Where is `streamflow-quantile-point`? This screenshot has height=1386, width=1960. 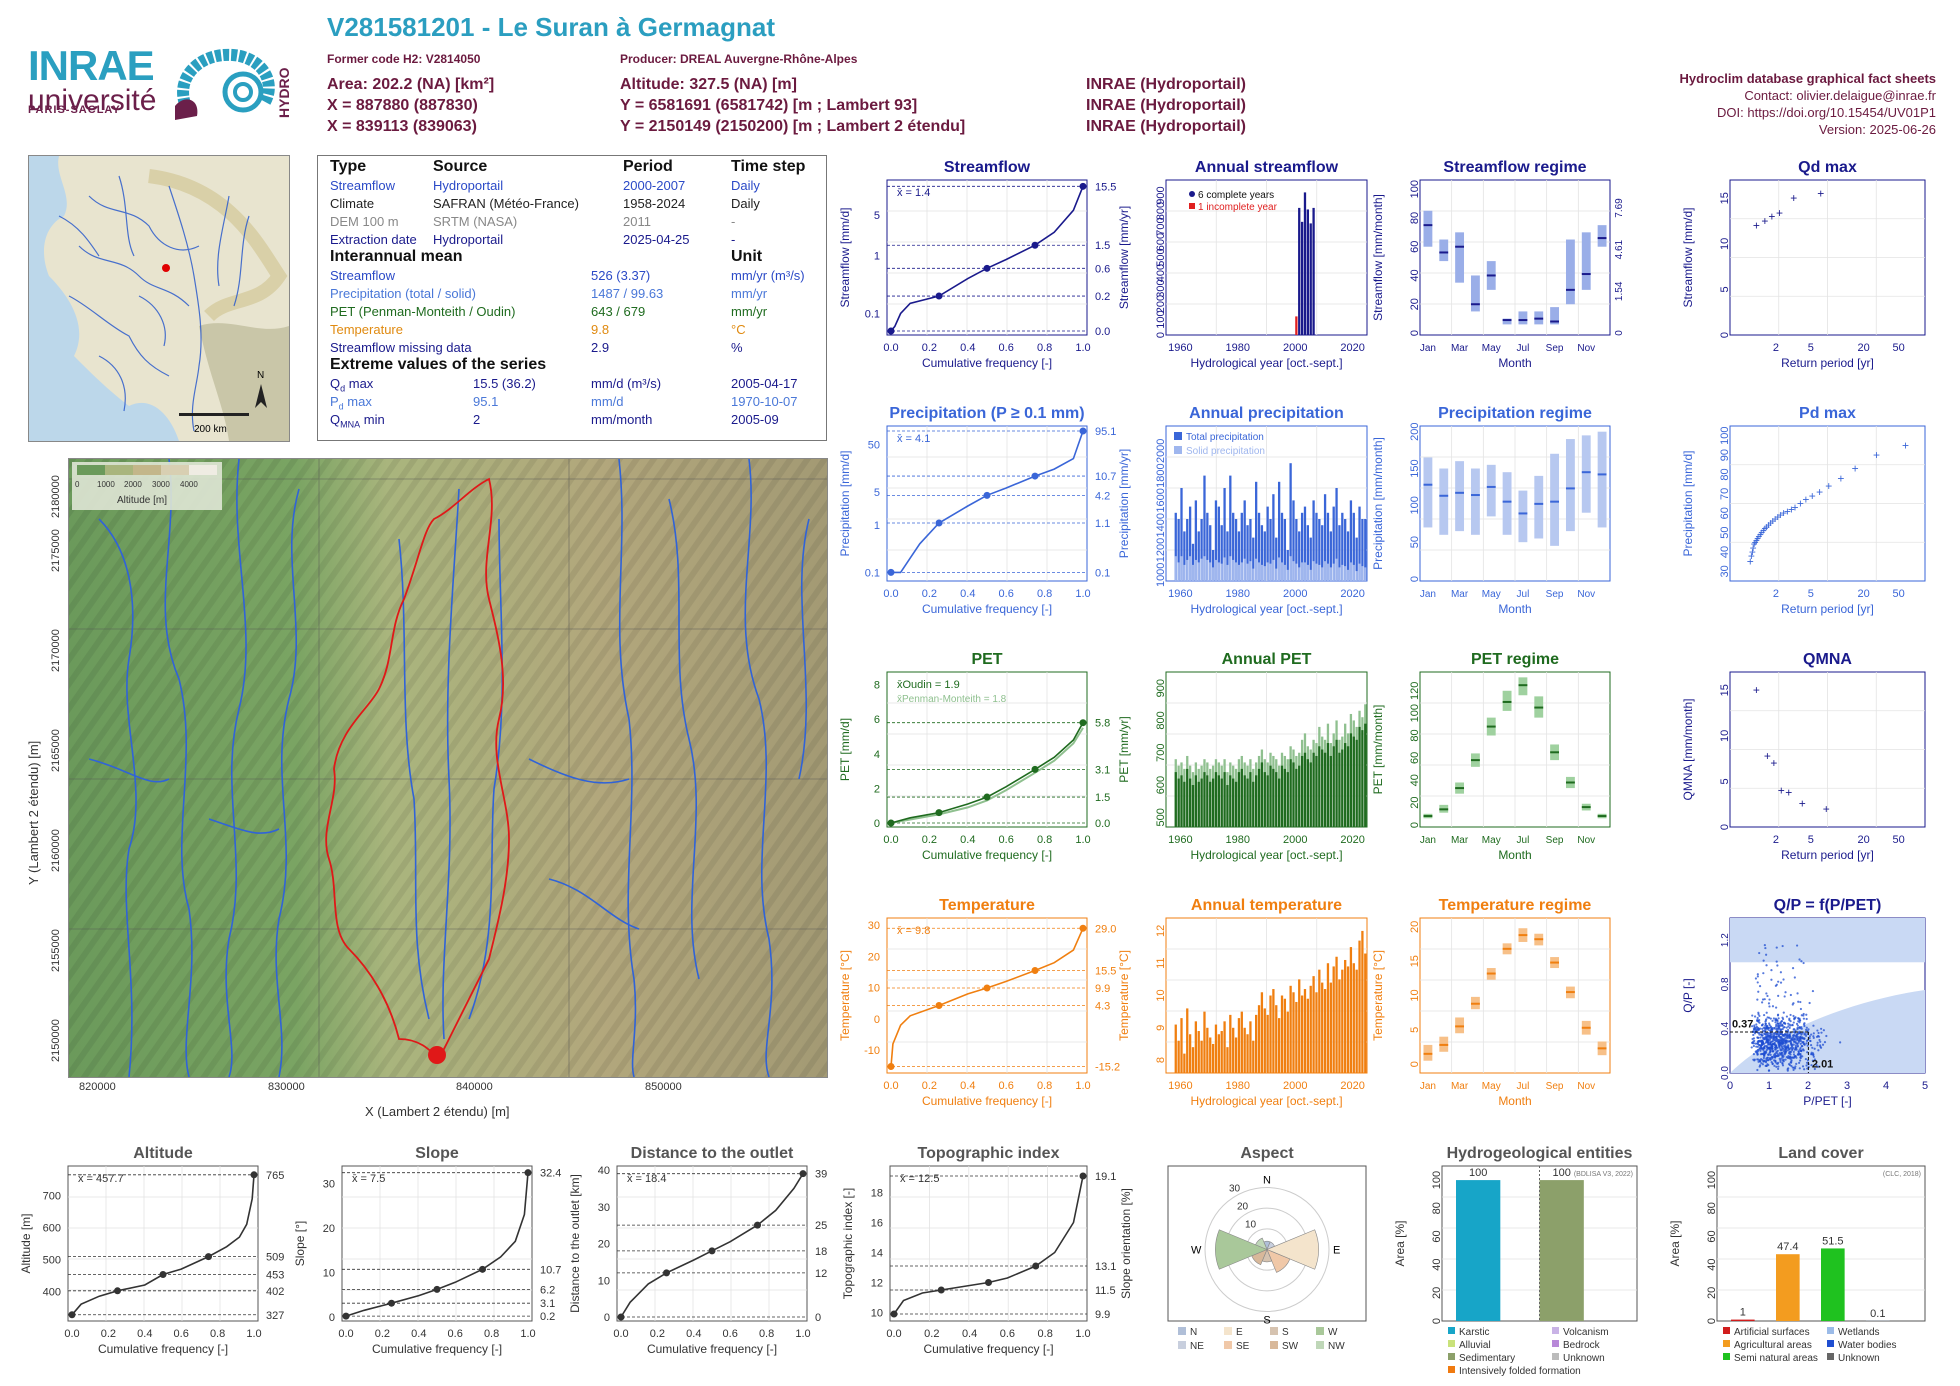 streamflow-quantile-point is located at coordinates (1083, 186).